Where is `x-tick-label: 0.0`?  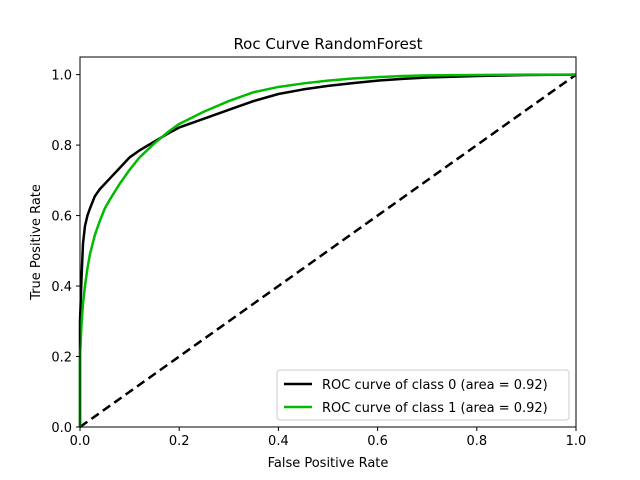
x-tick-label: 0.0 is located at coordinates (80, 441).